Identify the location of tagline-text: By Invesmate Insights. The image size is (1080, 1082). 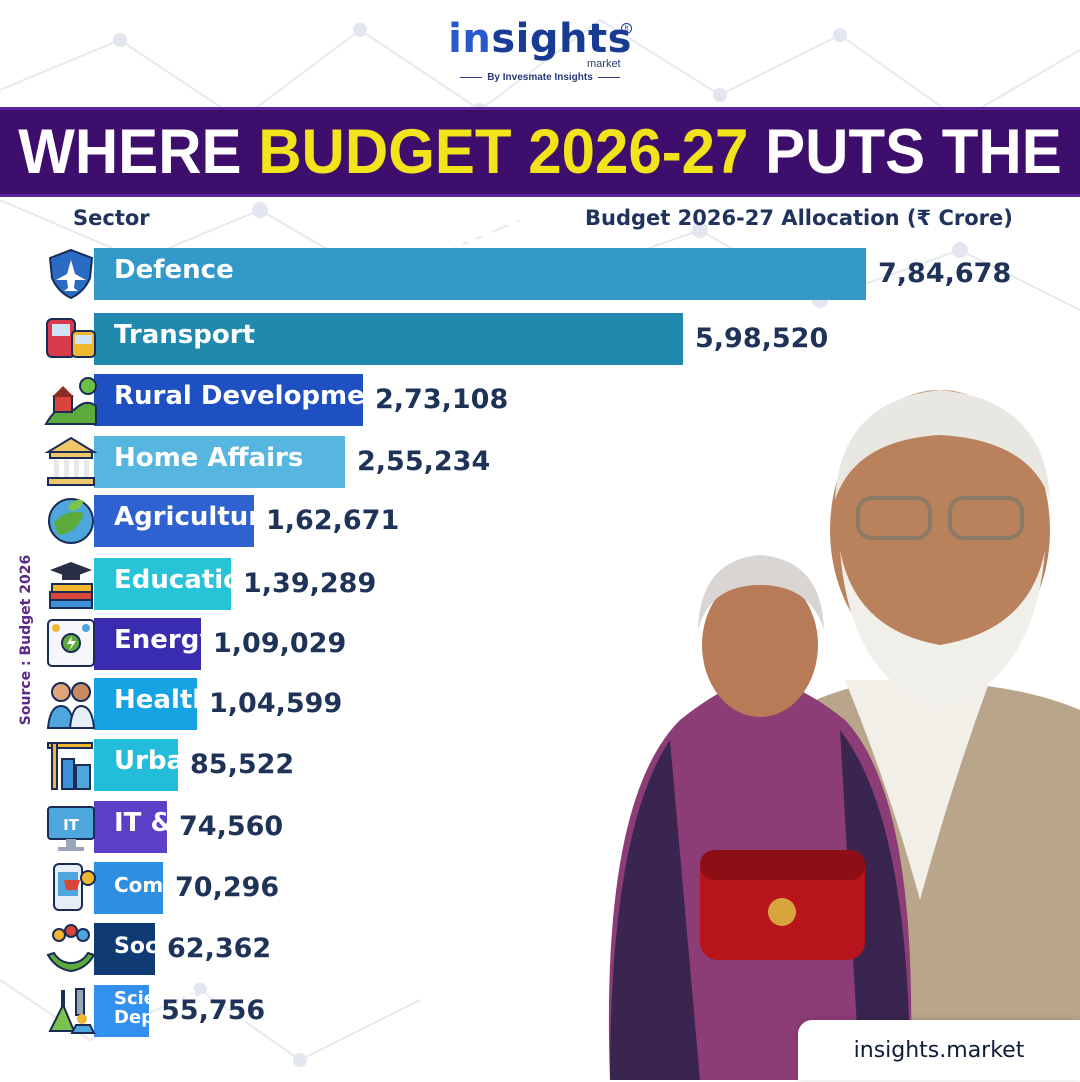
(540, 77).